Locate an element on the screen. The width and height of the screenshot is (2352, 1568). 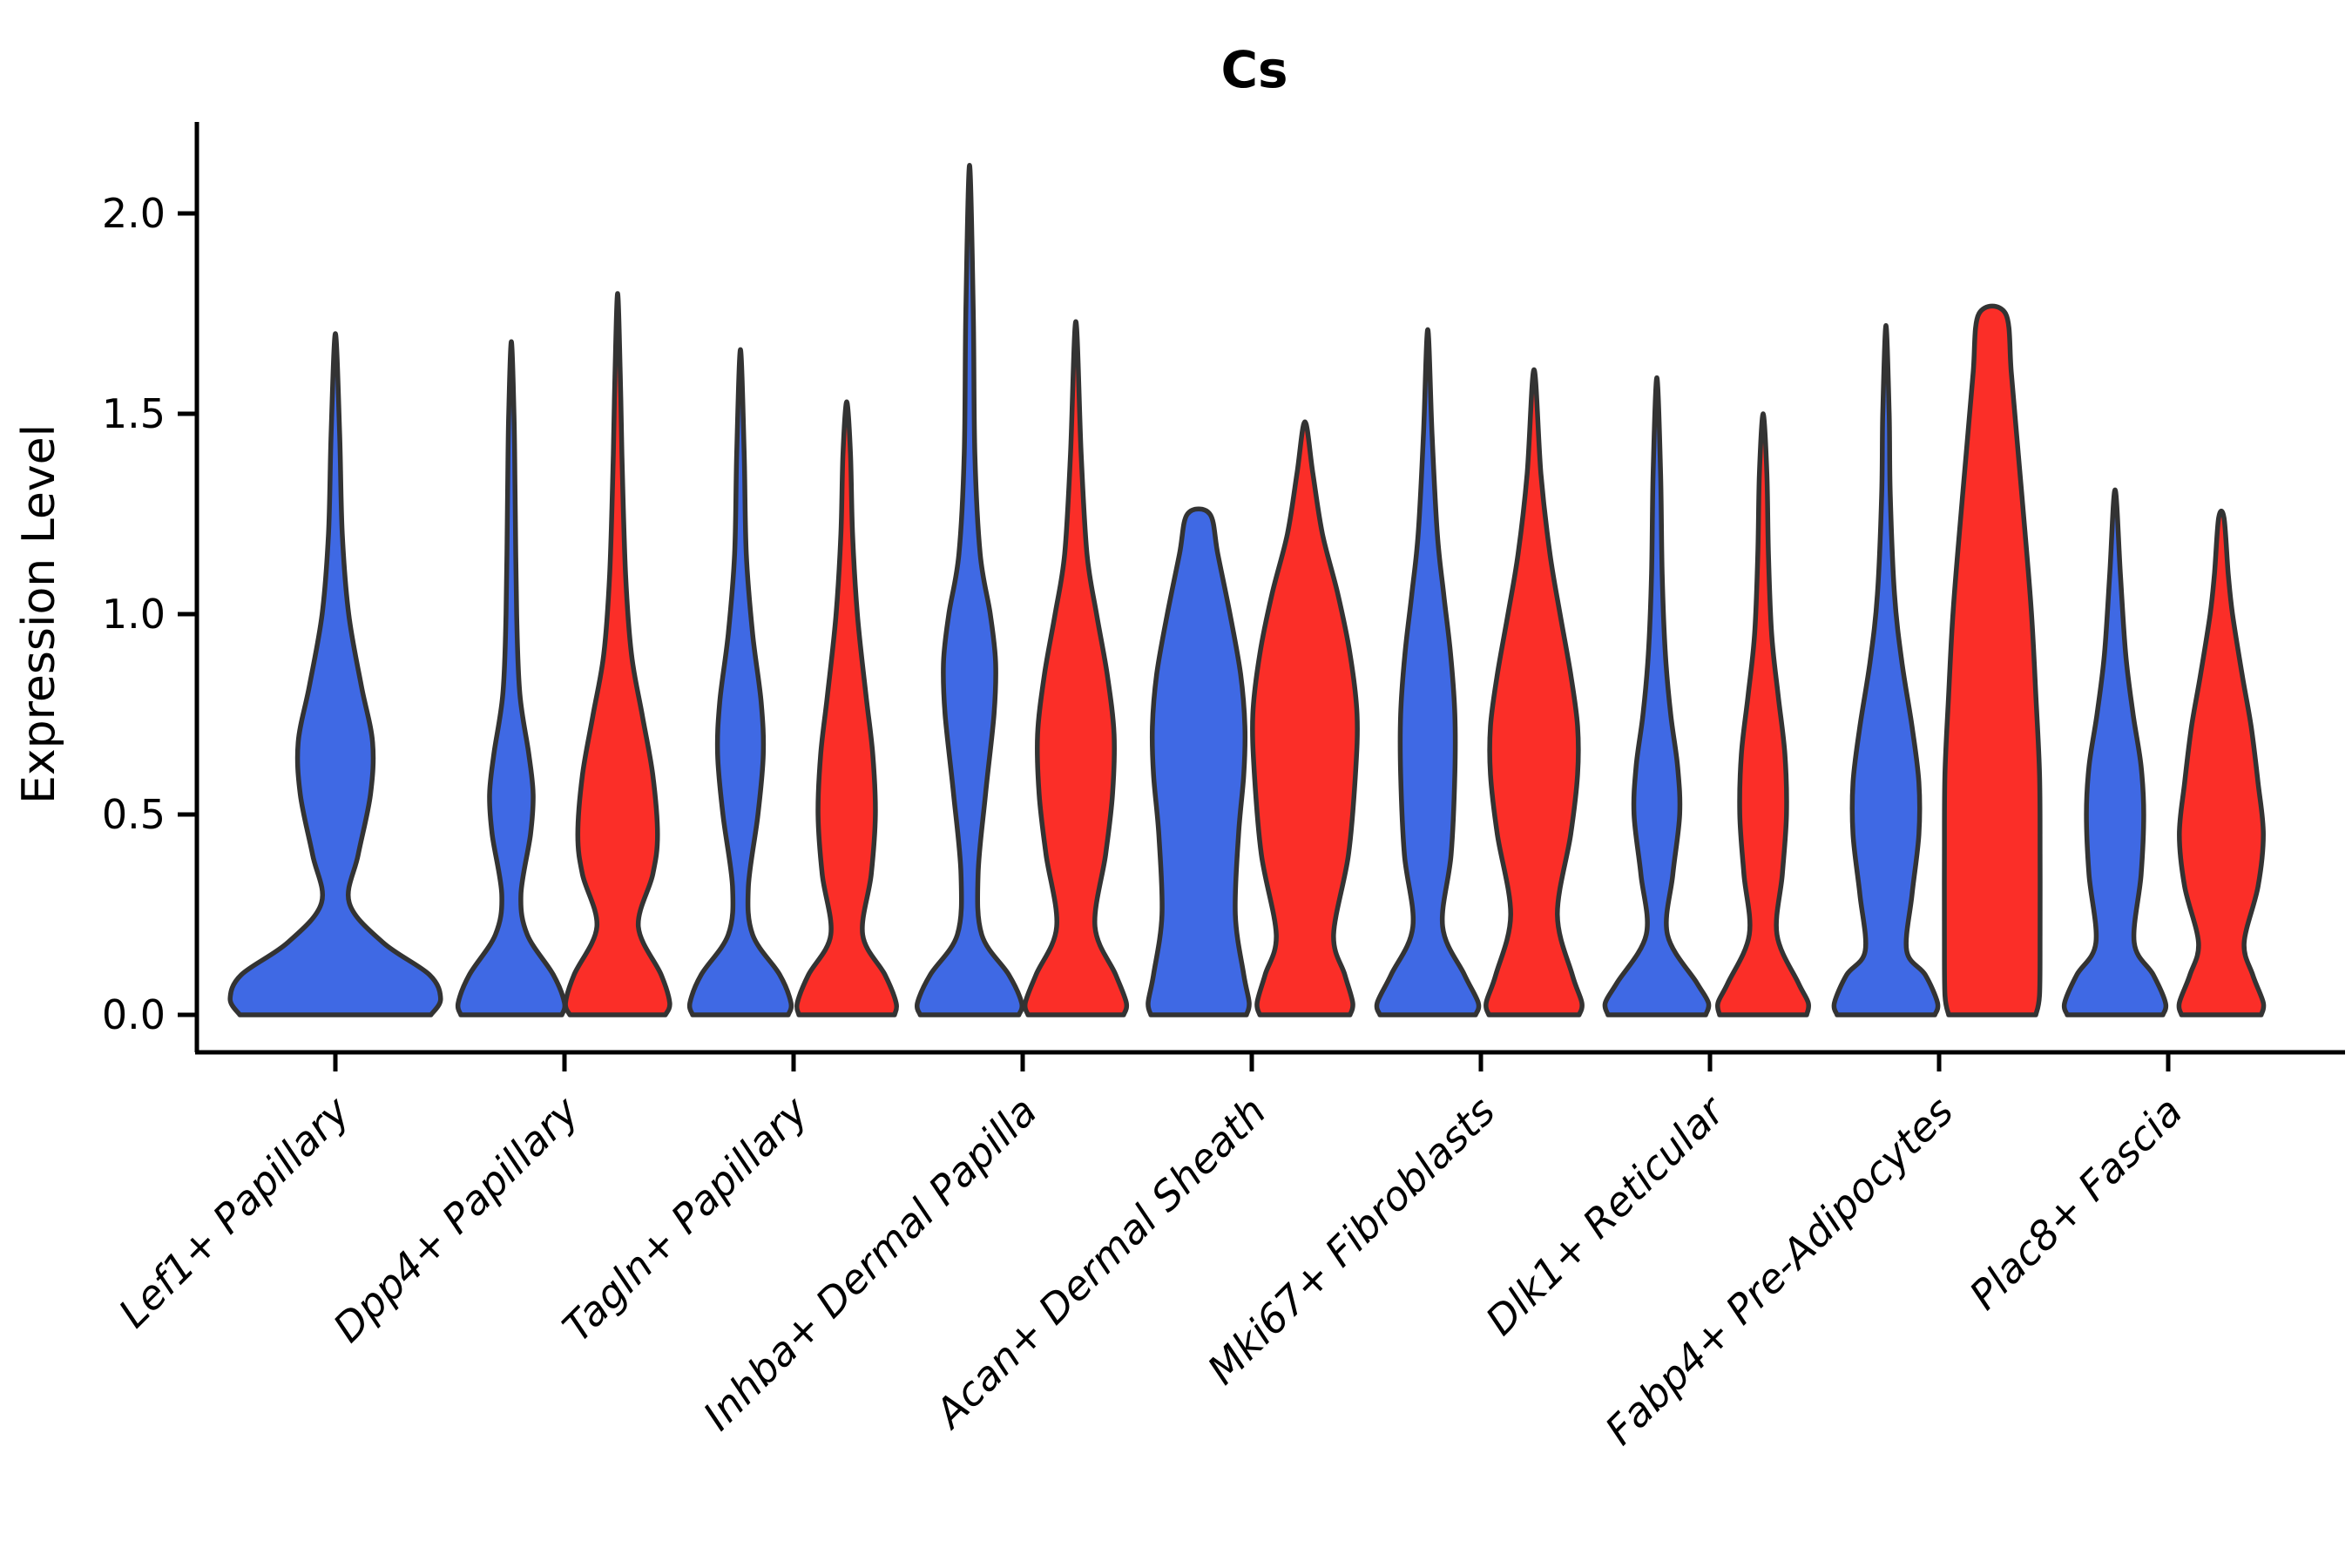
x-tick-label-lef1-papillary: Lef1+ Papillary is located at coordinates (235, 1211).